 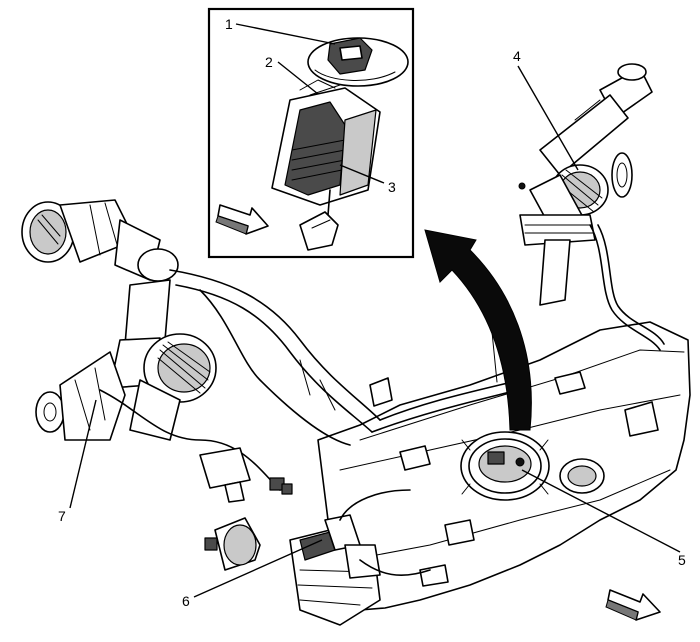 What do you see at coordinates (360, 557) in the screenshot?
I see `evap-canister` at bounding box center [360, 557].